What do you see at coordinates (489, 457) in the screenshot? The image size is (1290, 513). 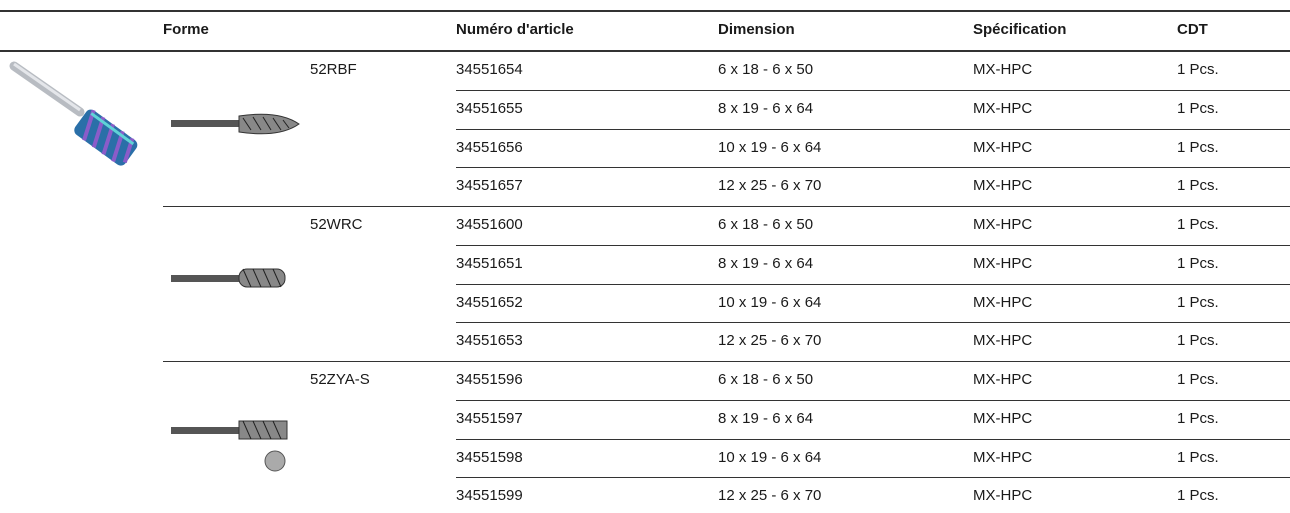 I see `cell: 34551598` at bounding box center [489, 457].